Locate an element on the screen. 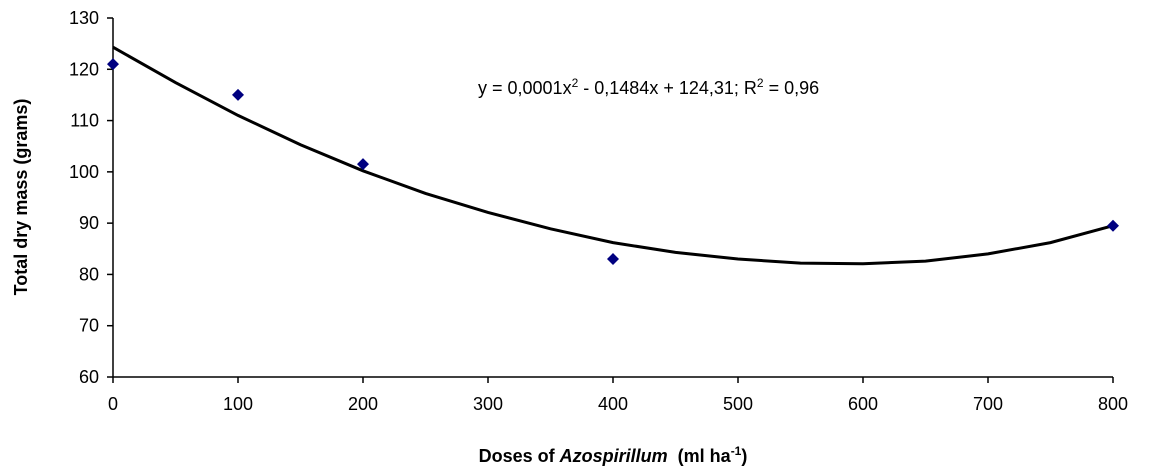  y-tick-label: 120 is located at coordinates (84, 69).